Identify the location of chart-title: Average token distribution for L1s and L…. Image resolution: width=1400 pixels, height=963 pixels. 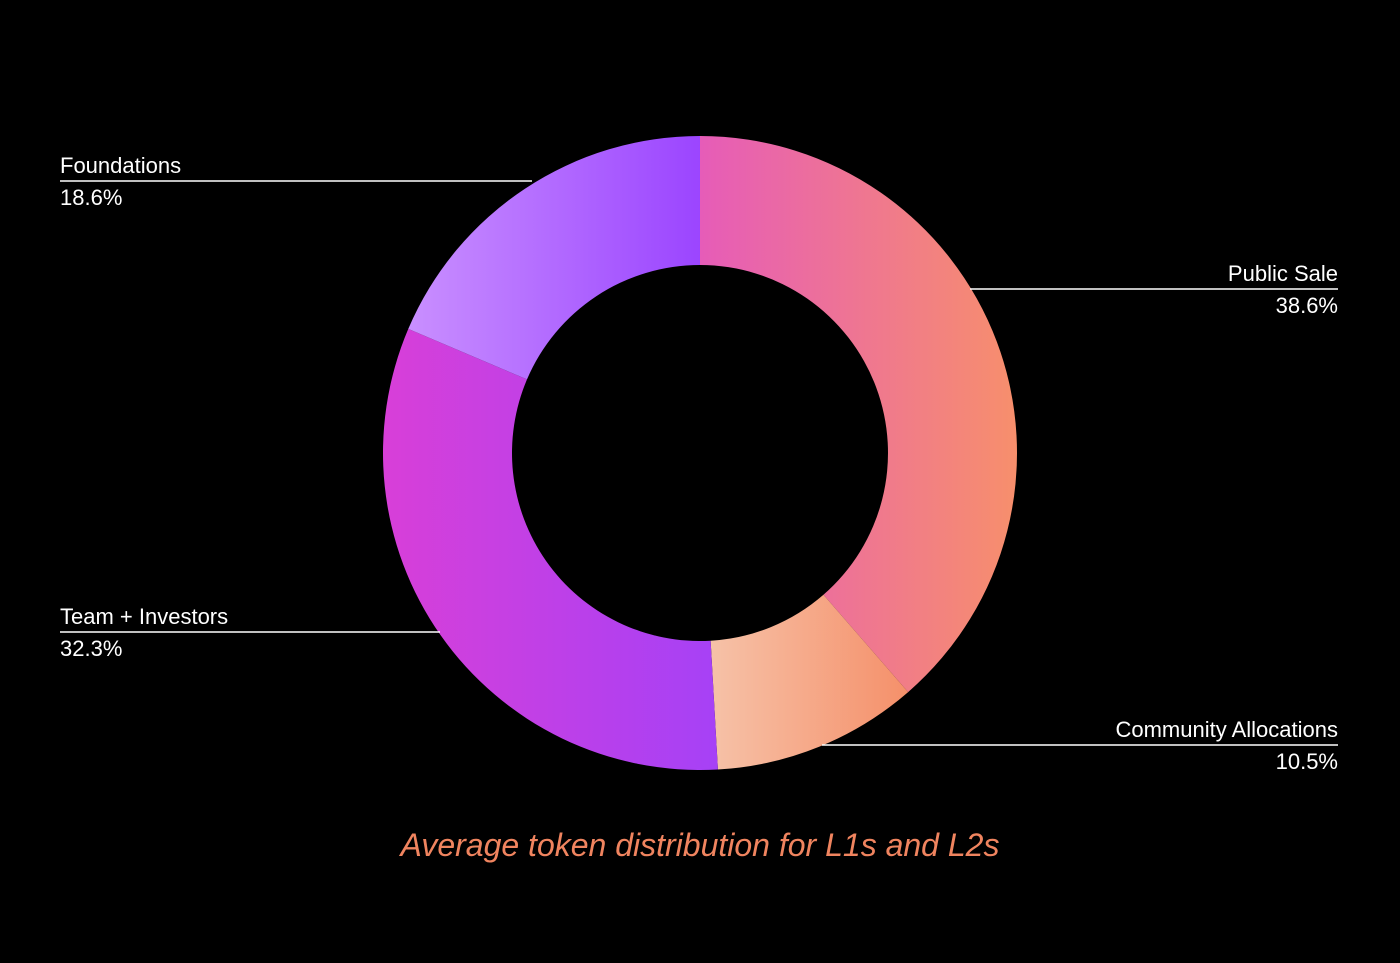
(699, 845).